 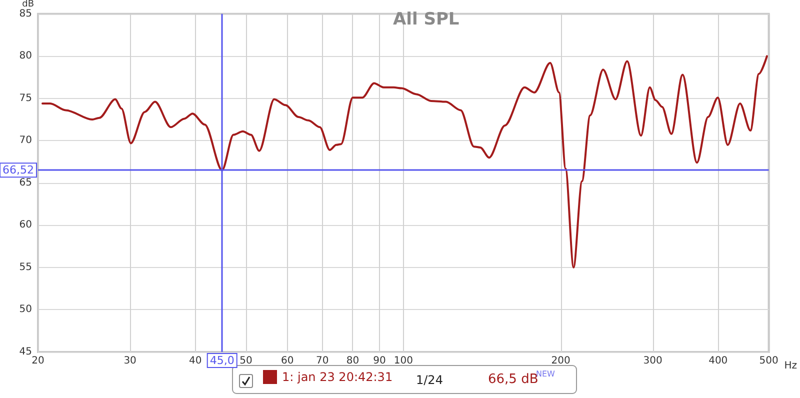 What do you see at coordinates (25, 225) in the screenshot?
I see `y-tick-label: 60` at bounding box center [25, 225].